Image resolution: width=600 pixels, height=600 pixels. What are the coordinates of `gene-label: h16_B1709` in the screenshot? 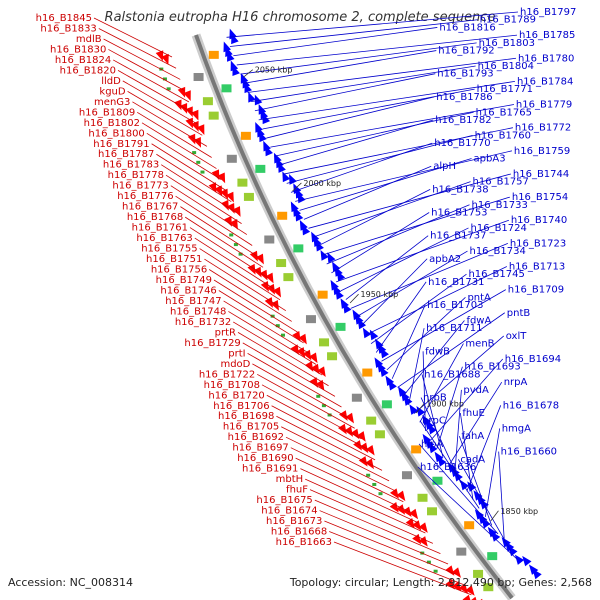 It's located at (536, 290).